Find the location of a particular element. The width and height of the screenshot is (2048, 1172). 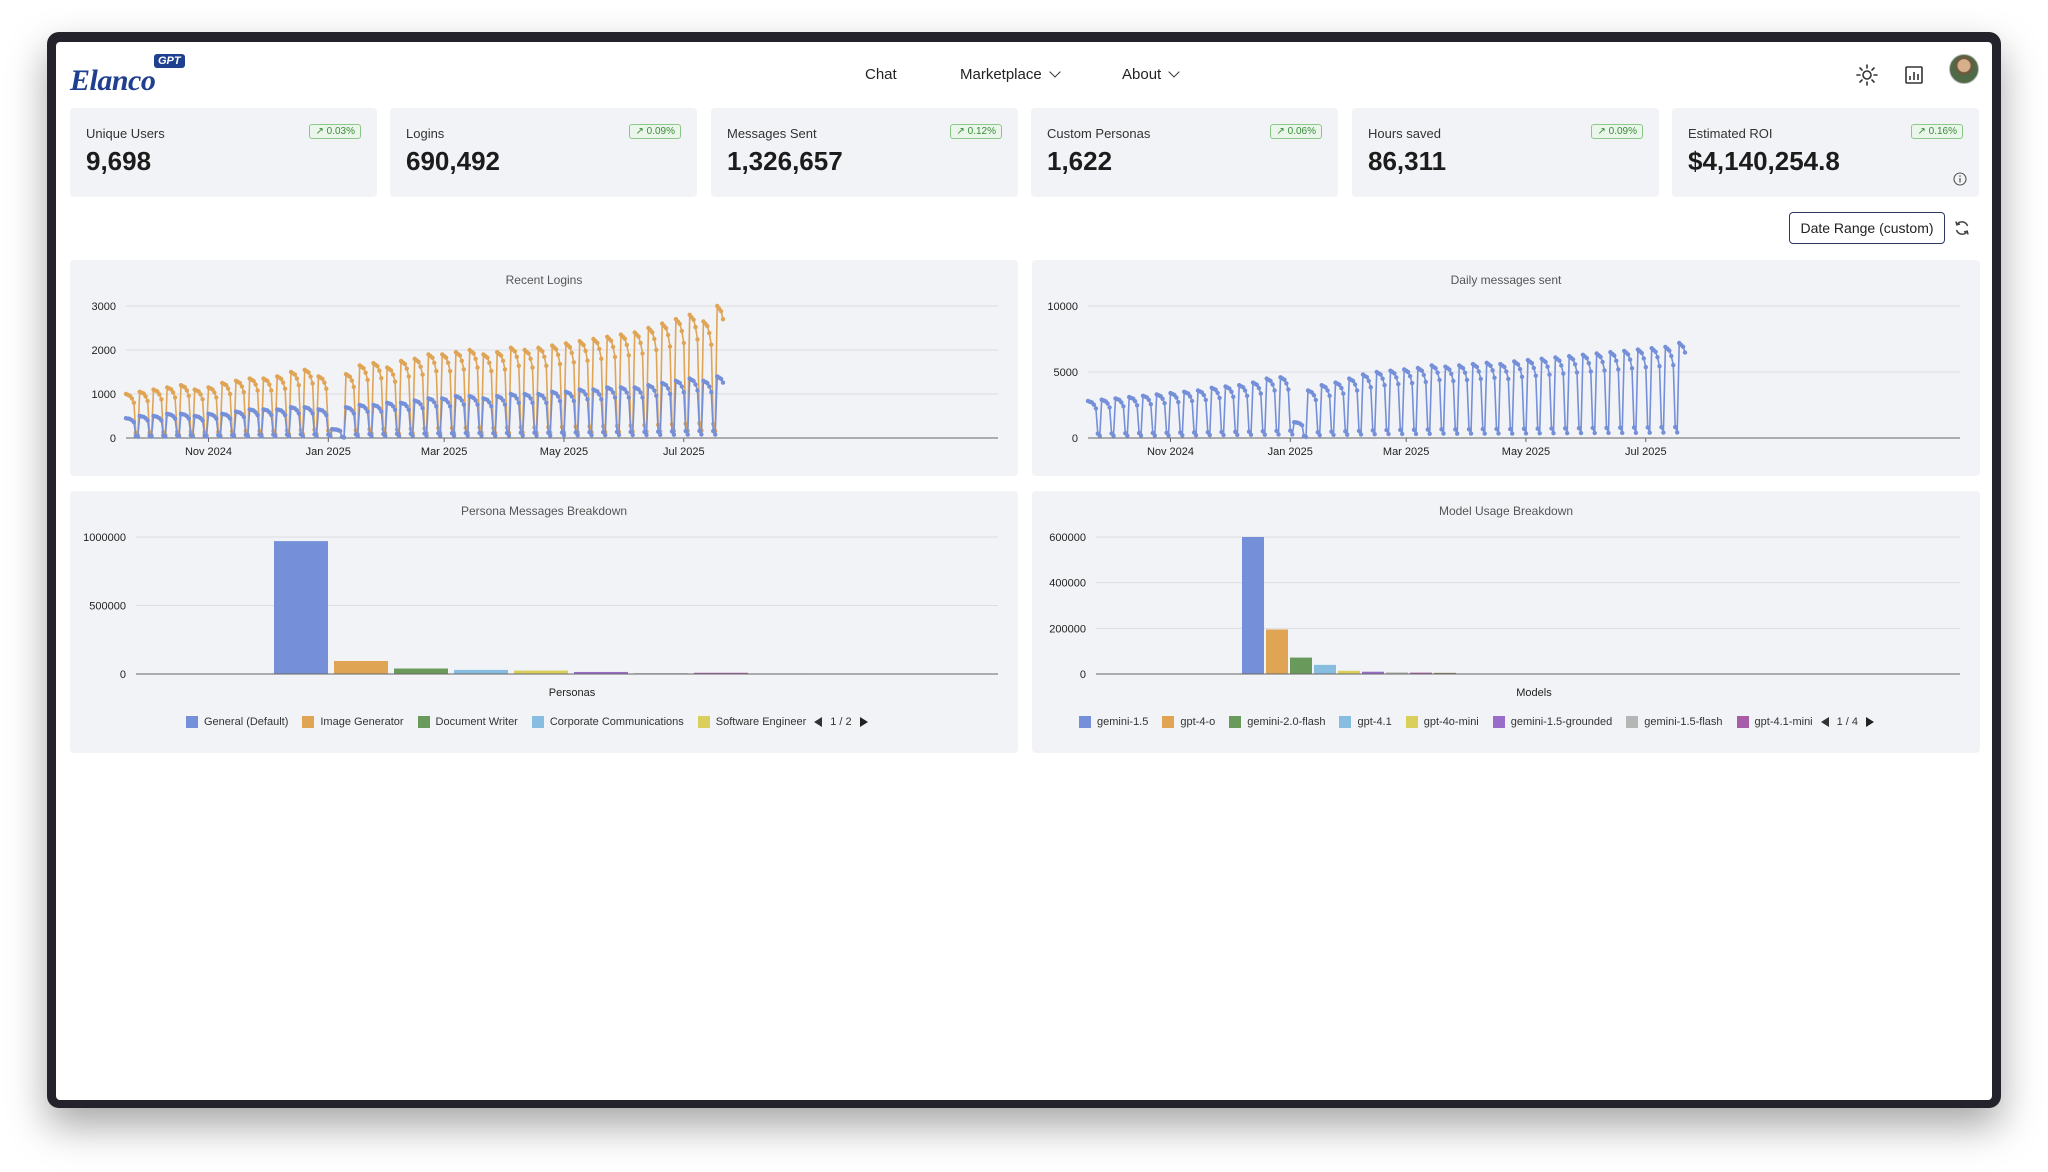

y-tick-label: 200000 is located at coordinates (1067, 629).